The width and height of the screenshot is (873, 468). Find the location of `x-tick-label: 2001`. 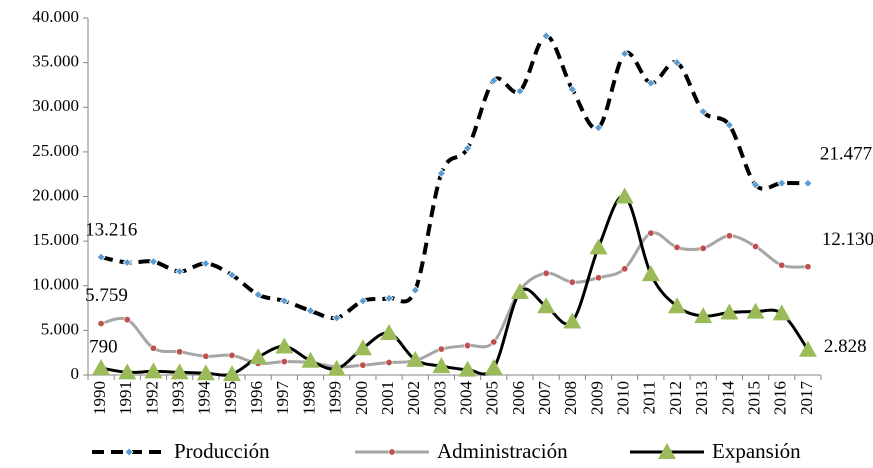

x-tick-label: 2001 is located at coordinates (387, 398).